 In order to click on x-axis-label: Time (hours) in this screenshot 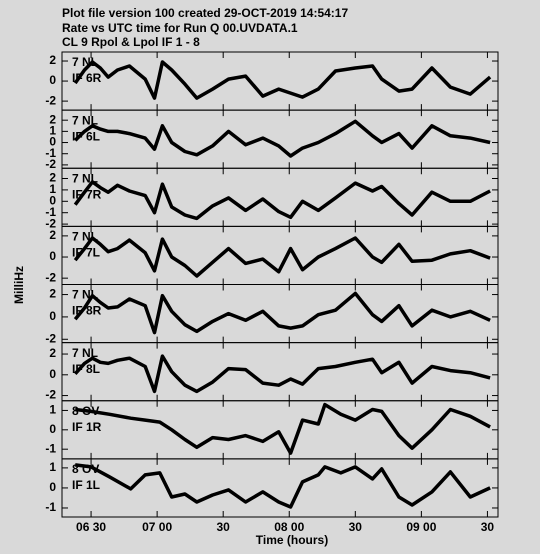, I will do `click(292, 540)`.